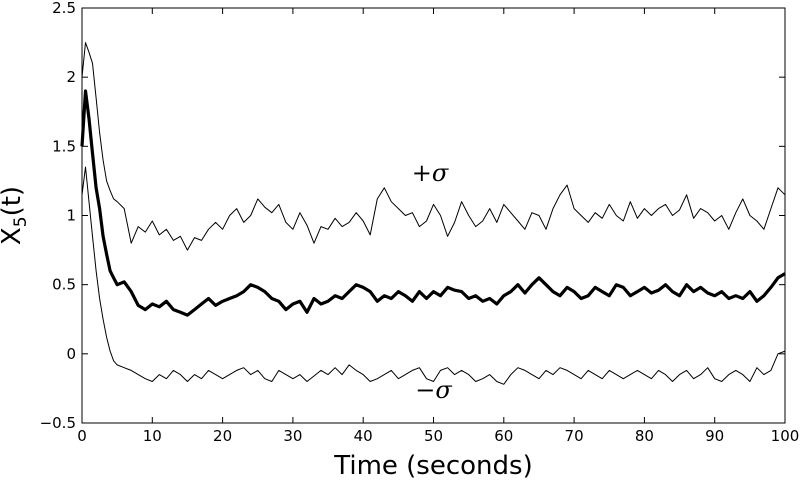 This screenshot has width=800, height=483. I want to click on x-tick-label: 20, so click(222, 436).